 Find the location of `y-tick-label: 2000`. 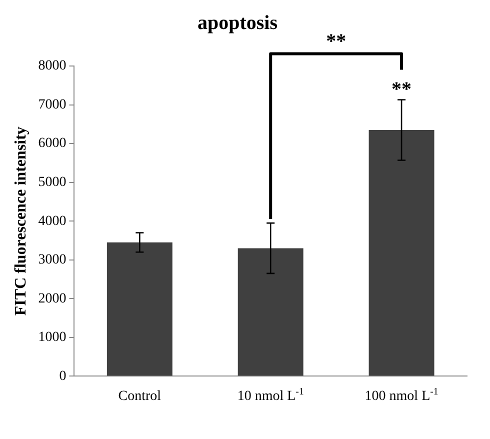

y-tick-label: 2000 is located at coordinates (52, 298).